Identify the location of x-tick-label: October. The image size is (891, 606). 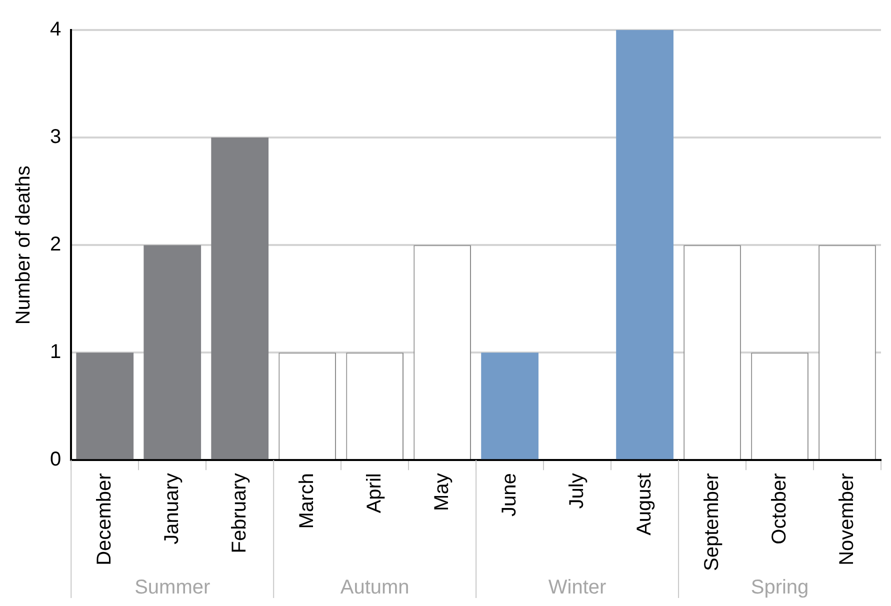
(779, 508).